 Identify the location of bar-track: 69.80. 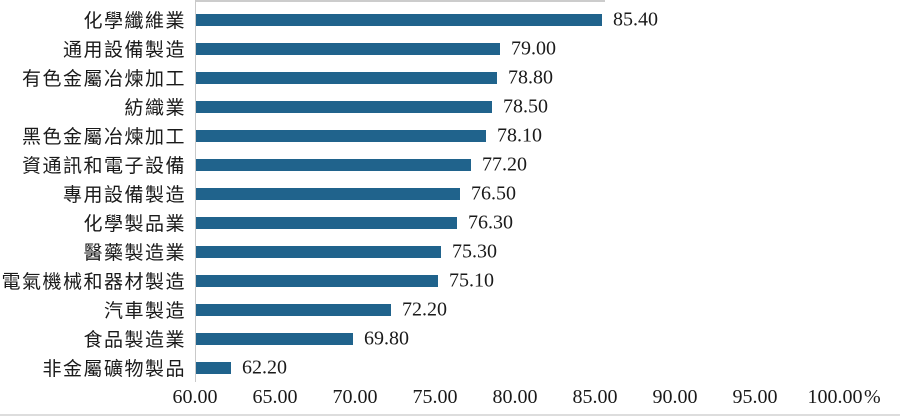
(548, 338).